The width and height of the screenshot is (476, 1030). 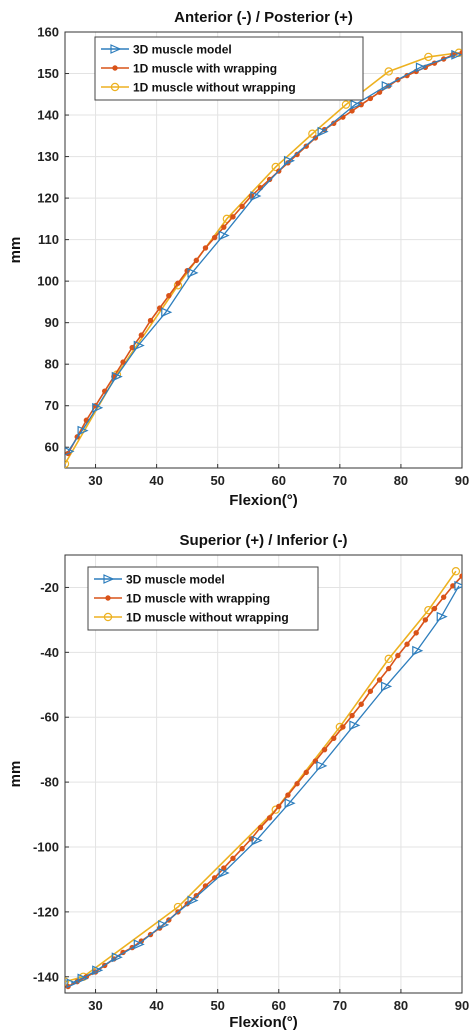 What do you see at coordinates (217, 480) in the screenshot?
I see `x-tick-label: 50` at bounding box center [217, 480].